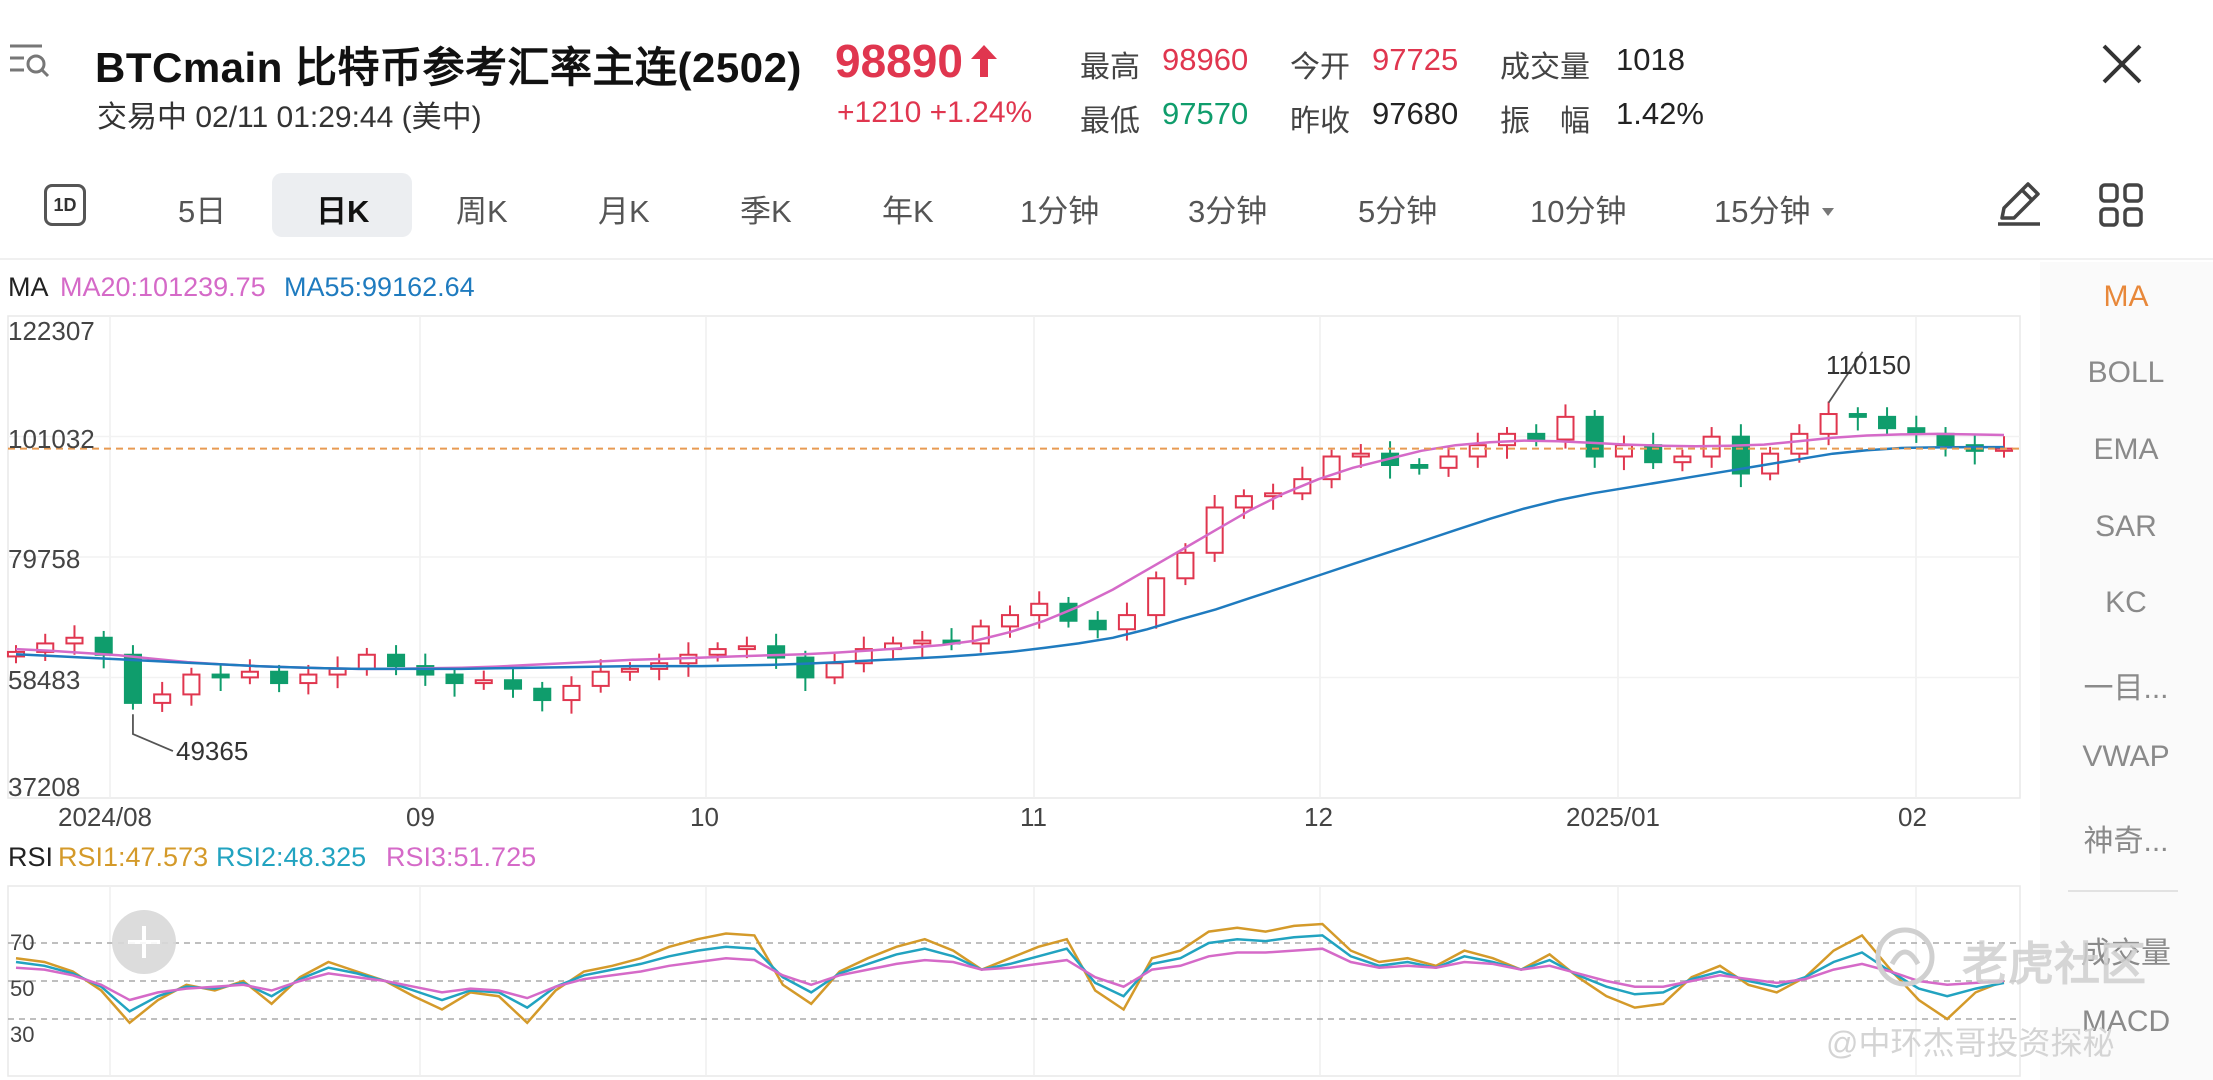 Image resolution: width=2213 pixels, height=1080 pixels. I want to click on y-tick-label: 79758, so click(44, 559).